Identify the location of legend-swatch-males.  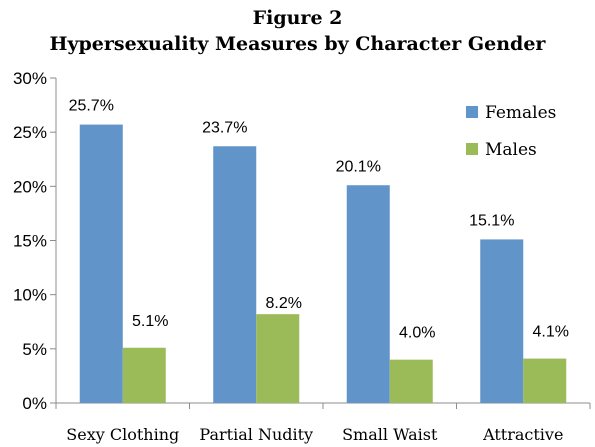
(472, 149).